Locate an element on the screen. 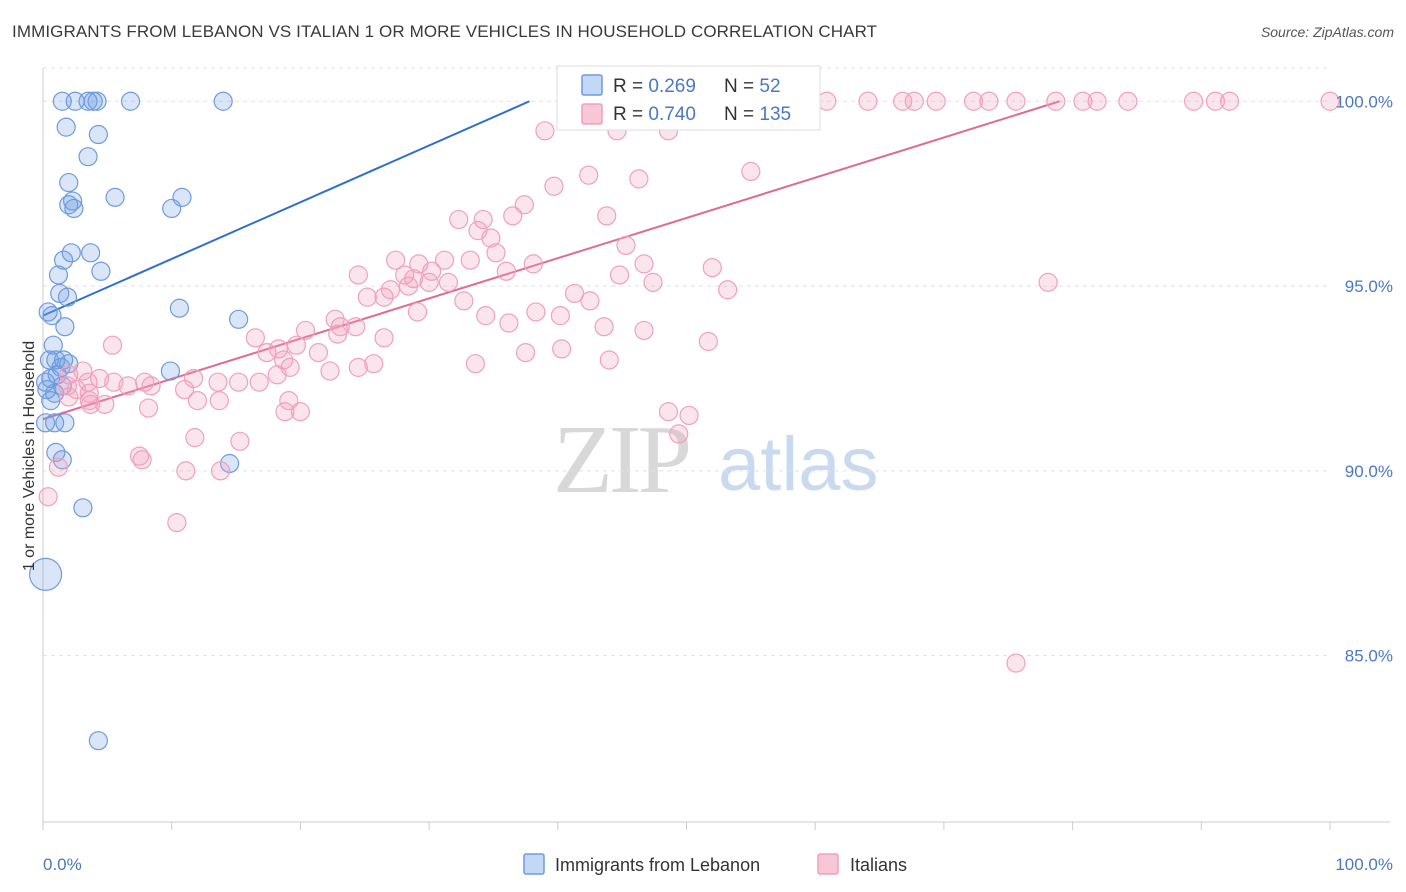  svg-text: R = 0.269 is located at coordinates (654, 86).